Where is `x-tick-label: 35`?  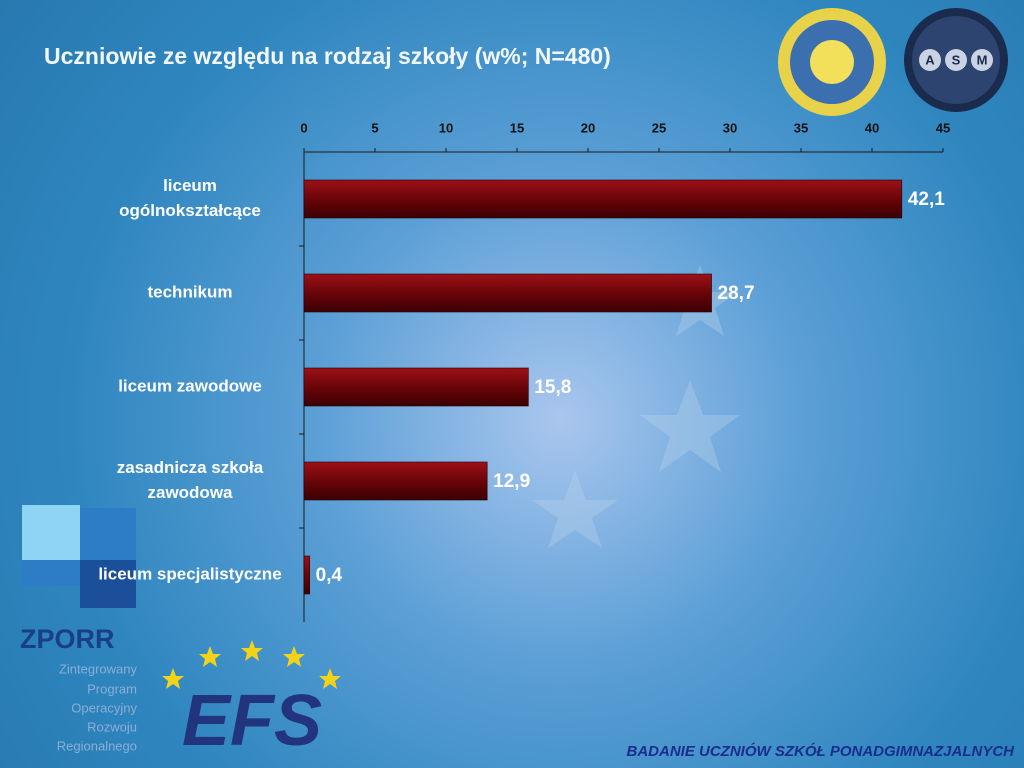
x-tick-label: 35 is located at coordinates (801, 127).